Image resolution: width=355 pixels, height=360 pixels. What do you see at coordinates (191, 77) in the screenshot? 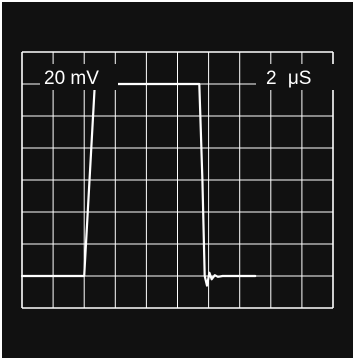
I see `scale-labels: 20 mV 2 μS` at bounding box center [191, 77].